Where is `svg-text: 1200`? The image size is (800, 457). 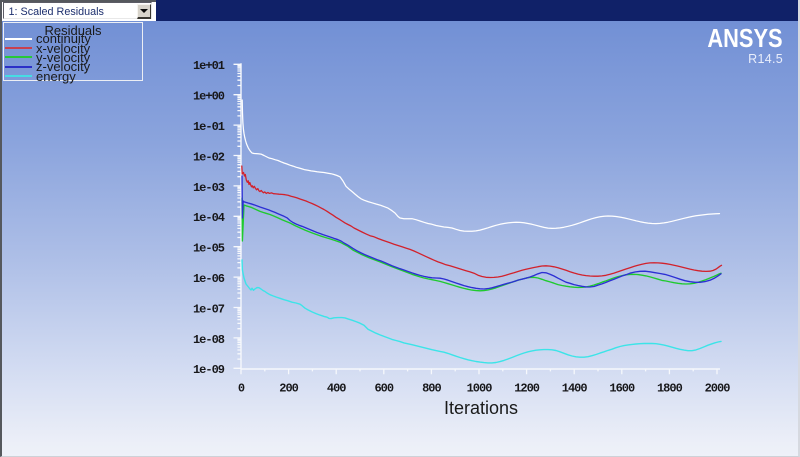 svg-text: 1200 is located at coordinates (527, 389).